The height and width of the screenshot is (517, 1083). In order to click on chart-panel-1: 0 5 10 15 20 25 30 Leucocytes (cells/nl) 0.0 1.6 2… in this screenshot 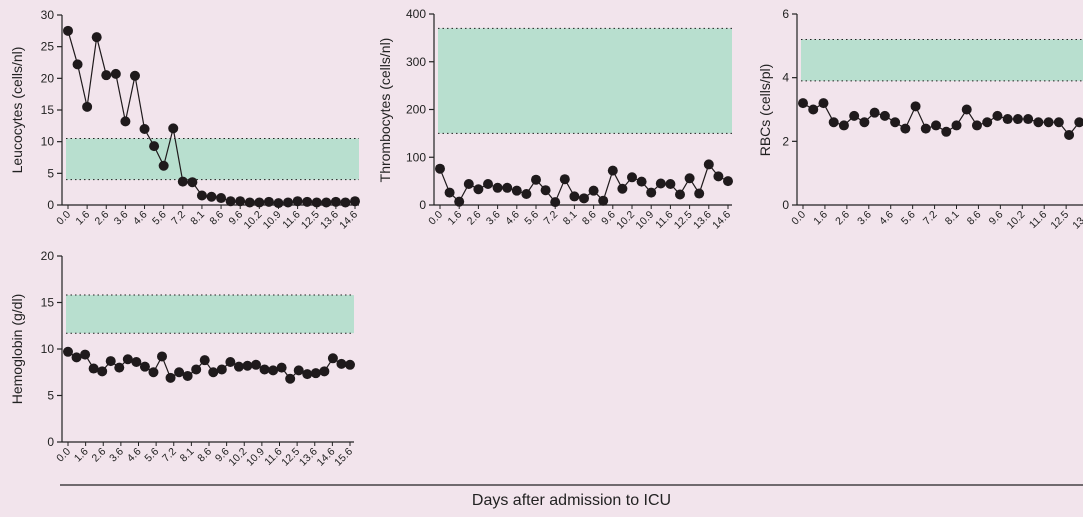, I will do `click(184, 120)`.